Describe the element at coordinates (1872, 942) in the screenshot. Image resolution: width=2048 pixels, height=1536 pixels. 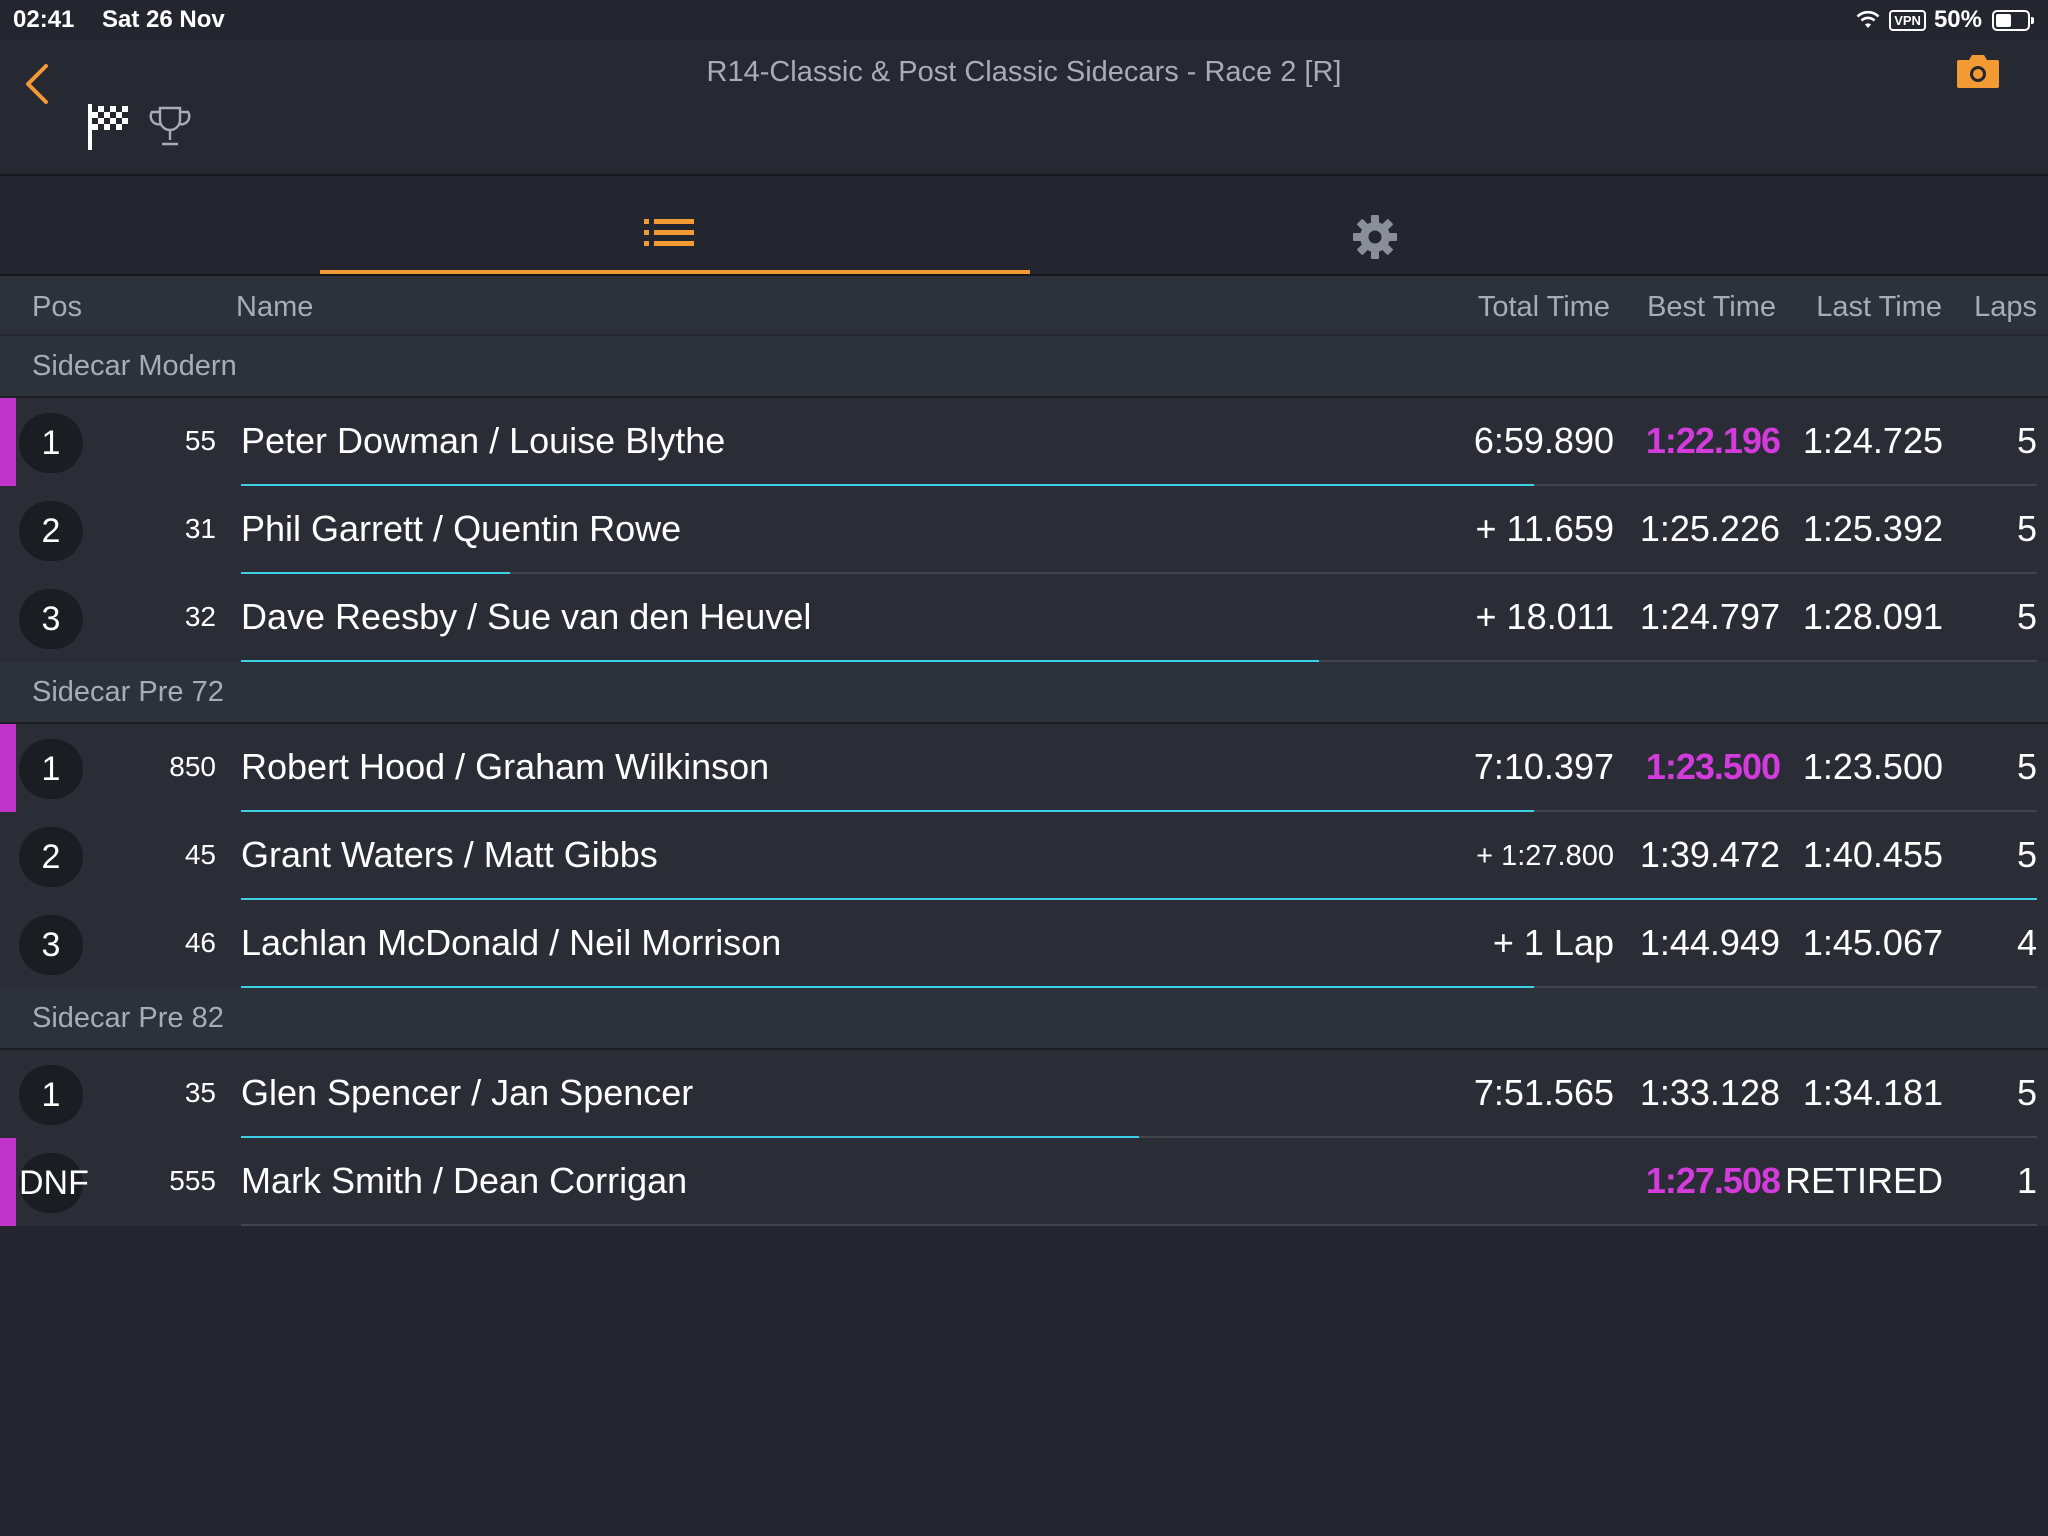
I see `last-time: 1:45.067` at that location.